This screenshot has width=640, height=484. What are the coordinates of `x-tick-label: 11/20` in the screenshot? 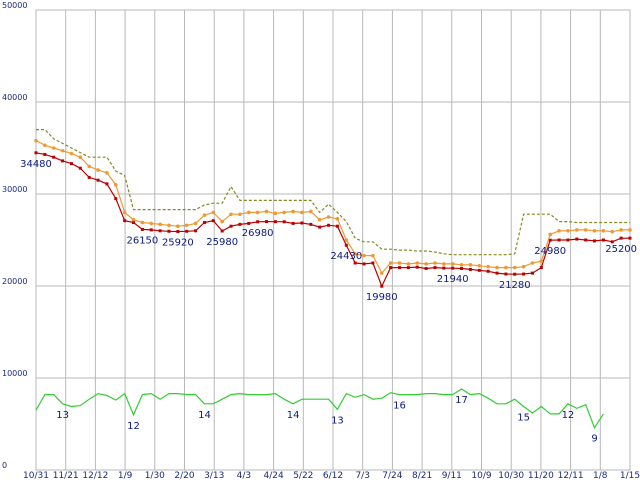 It's located at (541, 475).